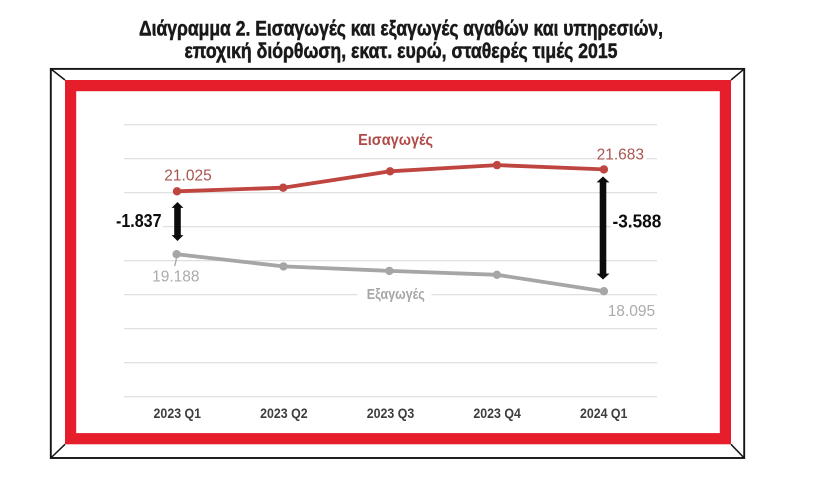  Describe the element at coordinates (187, 176) in the screenshot. I see `svg-text: 21.025` at that location.